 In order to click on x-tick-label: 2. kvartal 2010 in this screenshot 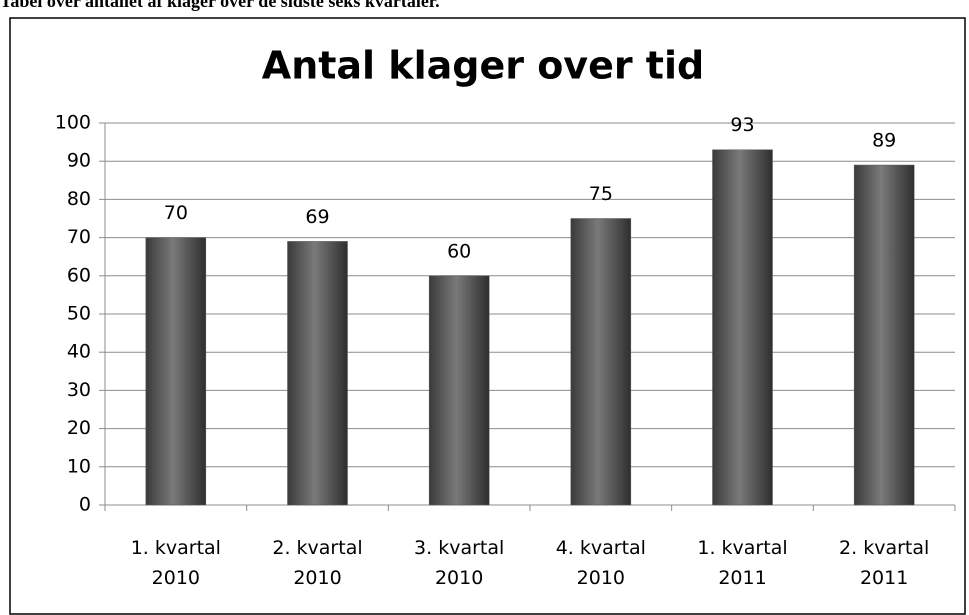, I will do `click(317, 563)`.